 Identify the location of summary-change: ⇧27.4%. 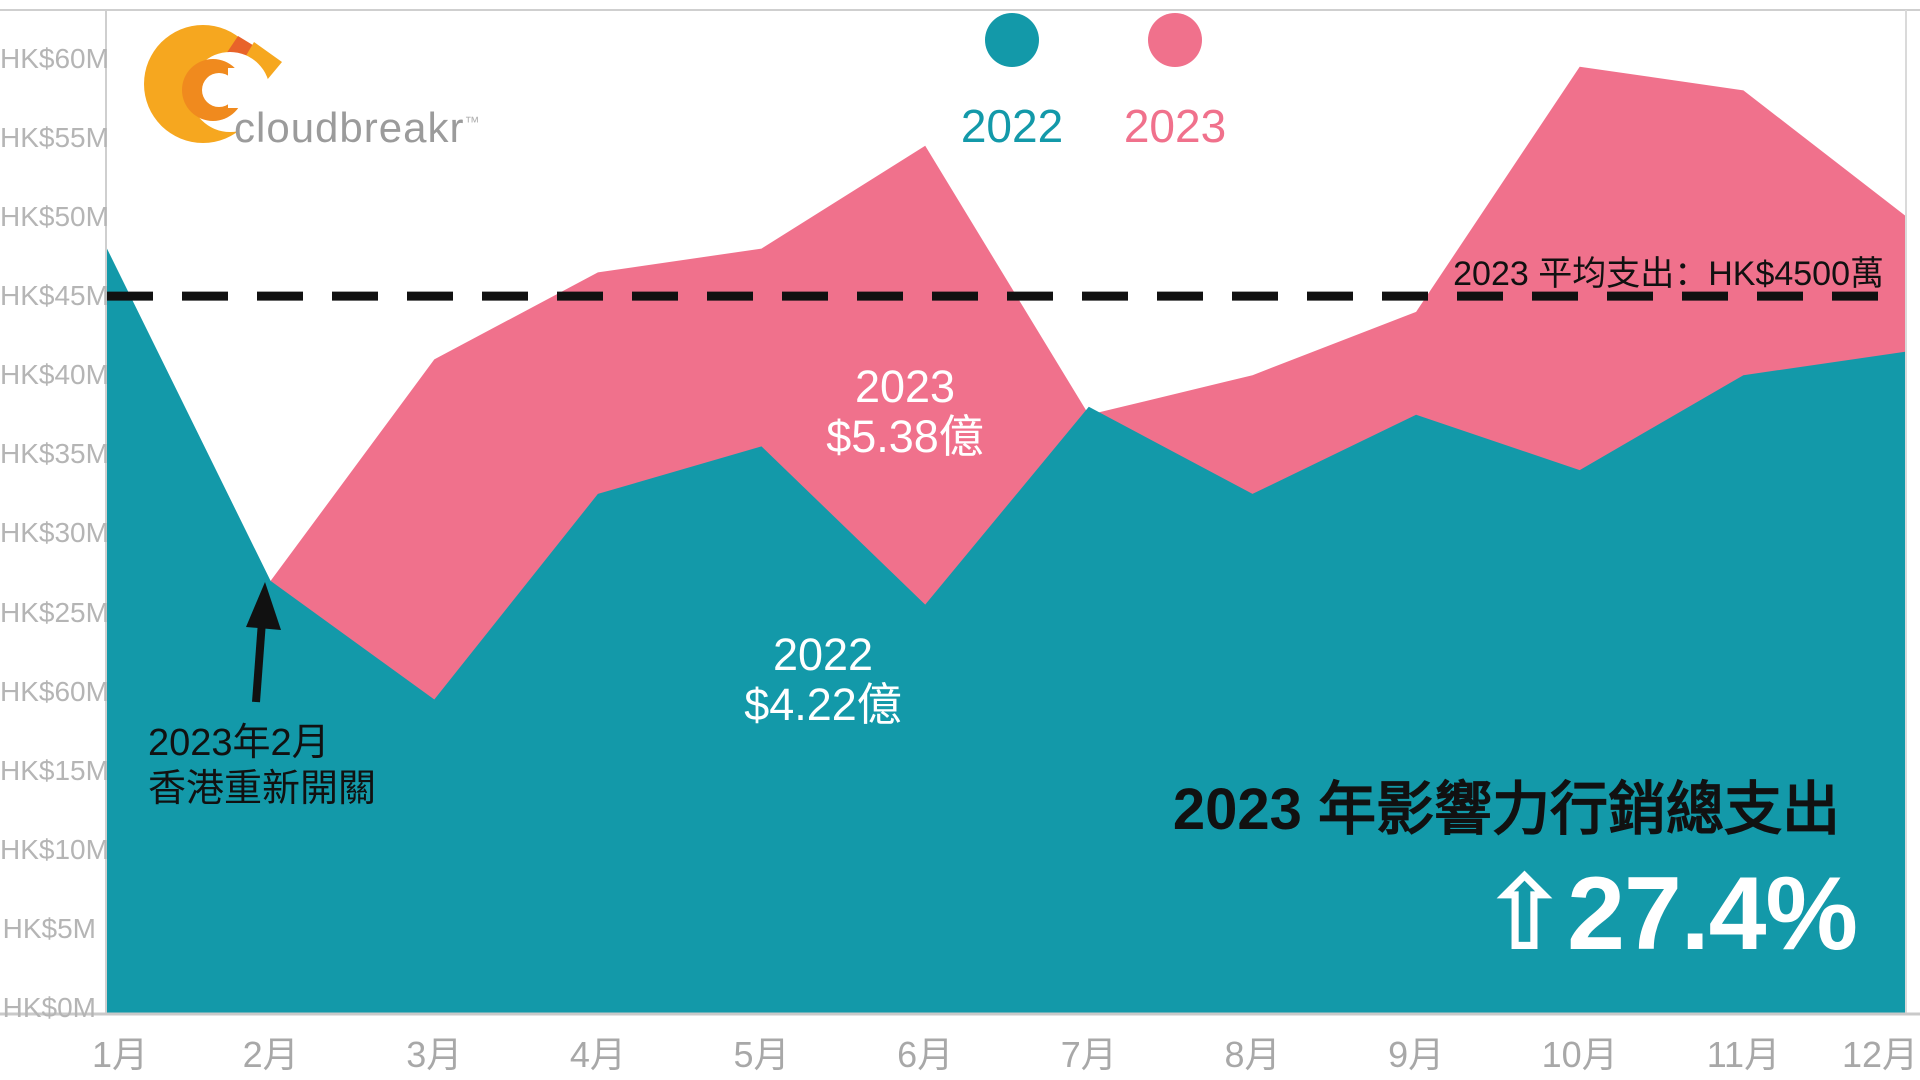
(1669, 913).